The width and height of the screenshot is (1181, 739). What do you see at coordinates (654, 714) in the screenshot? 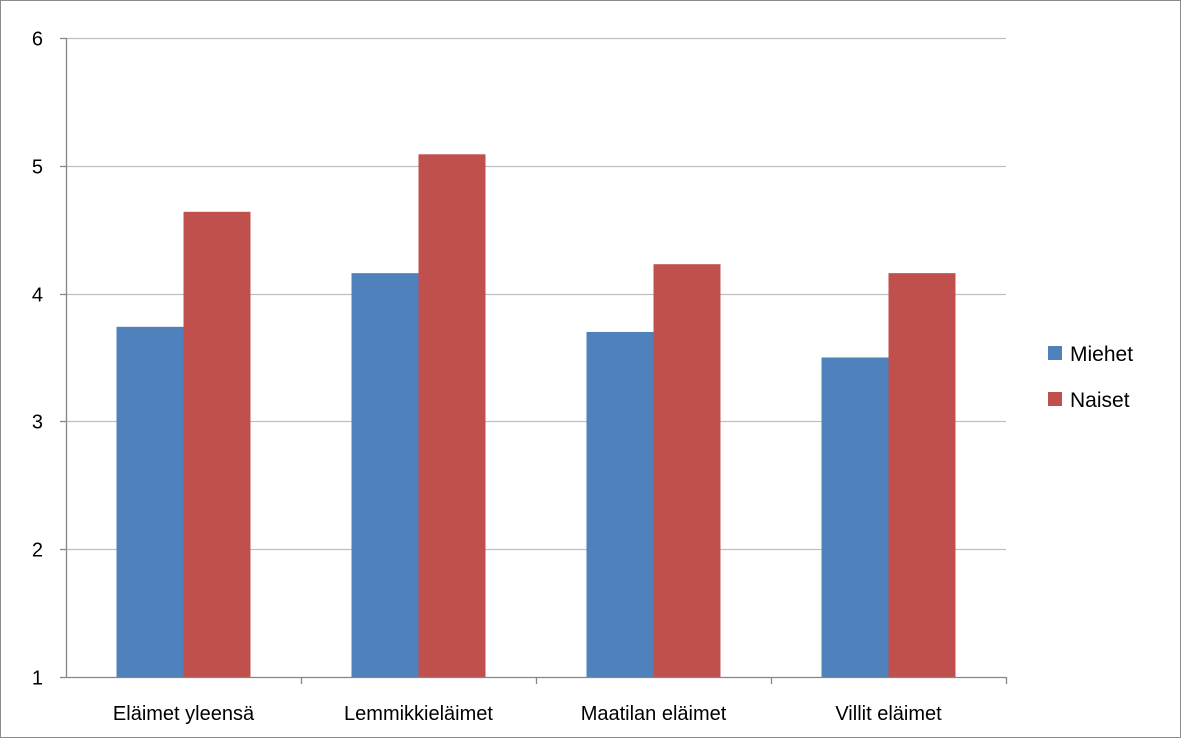
I see `x-category-label: Maatilan eläimet` at bounding box center [654, 714].